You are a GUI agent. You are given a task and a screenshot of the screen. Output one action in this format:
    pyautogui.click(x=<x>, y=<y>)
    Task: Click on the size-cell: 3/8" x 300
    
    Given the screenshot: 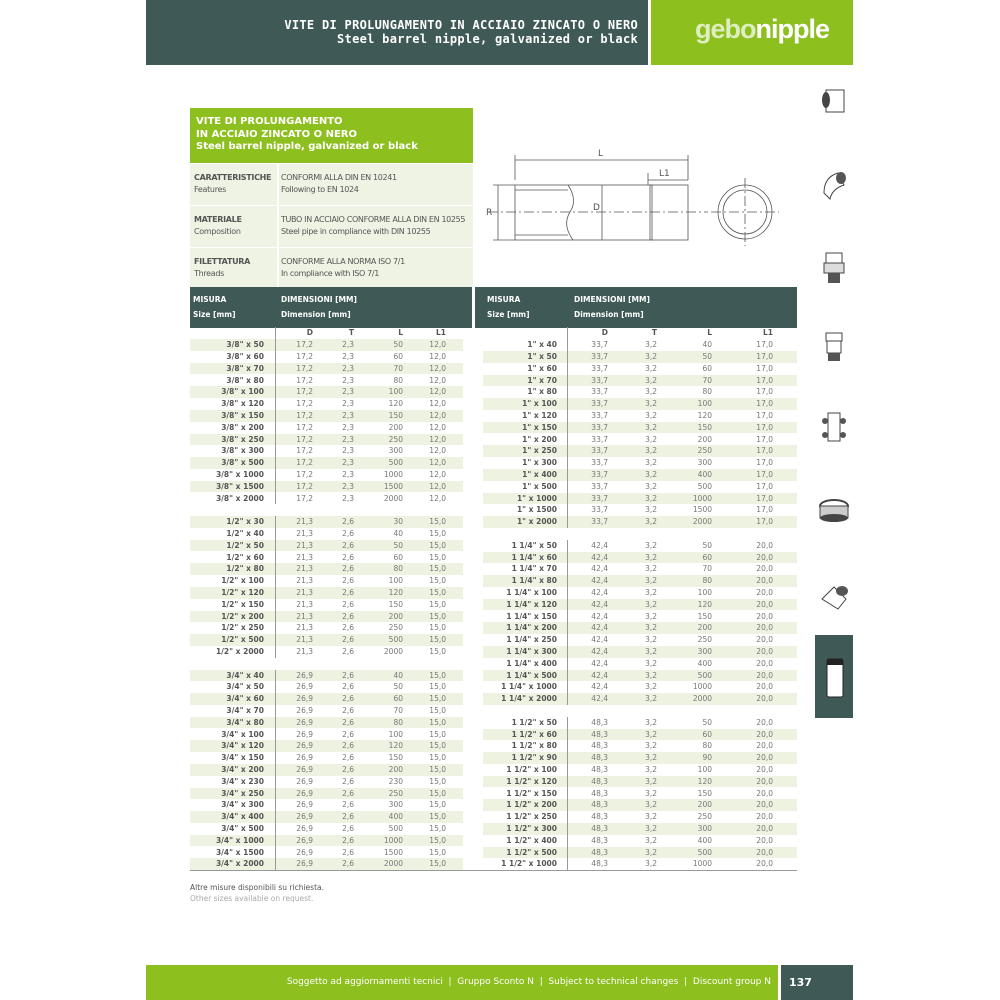 What is the action you would take?
    pyautogui.click(x=242, y=451)
    